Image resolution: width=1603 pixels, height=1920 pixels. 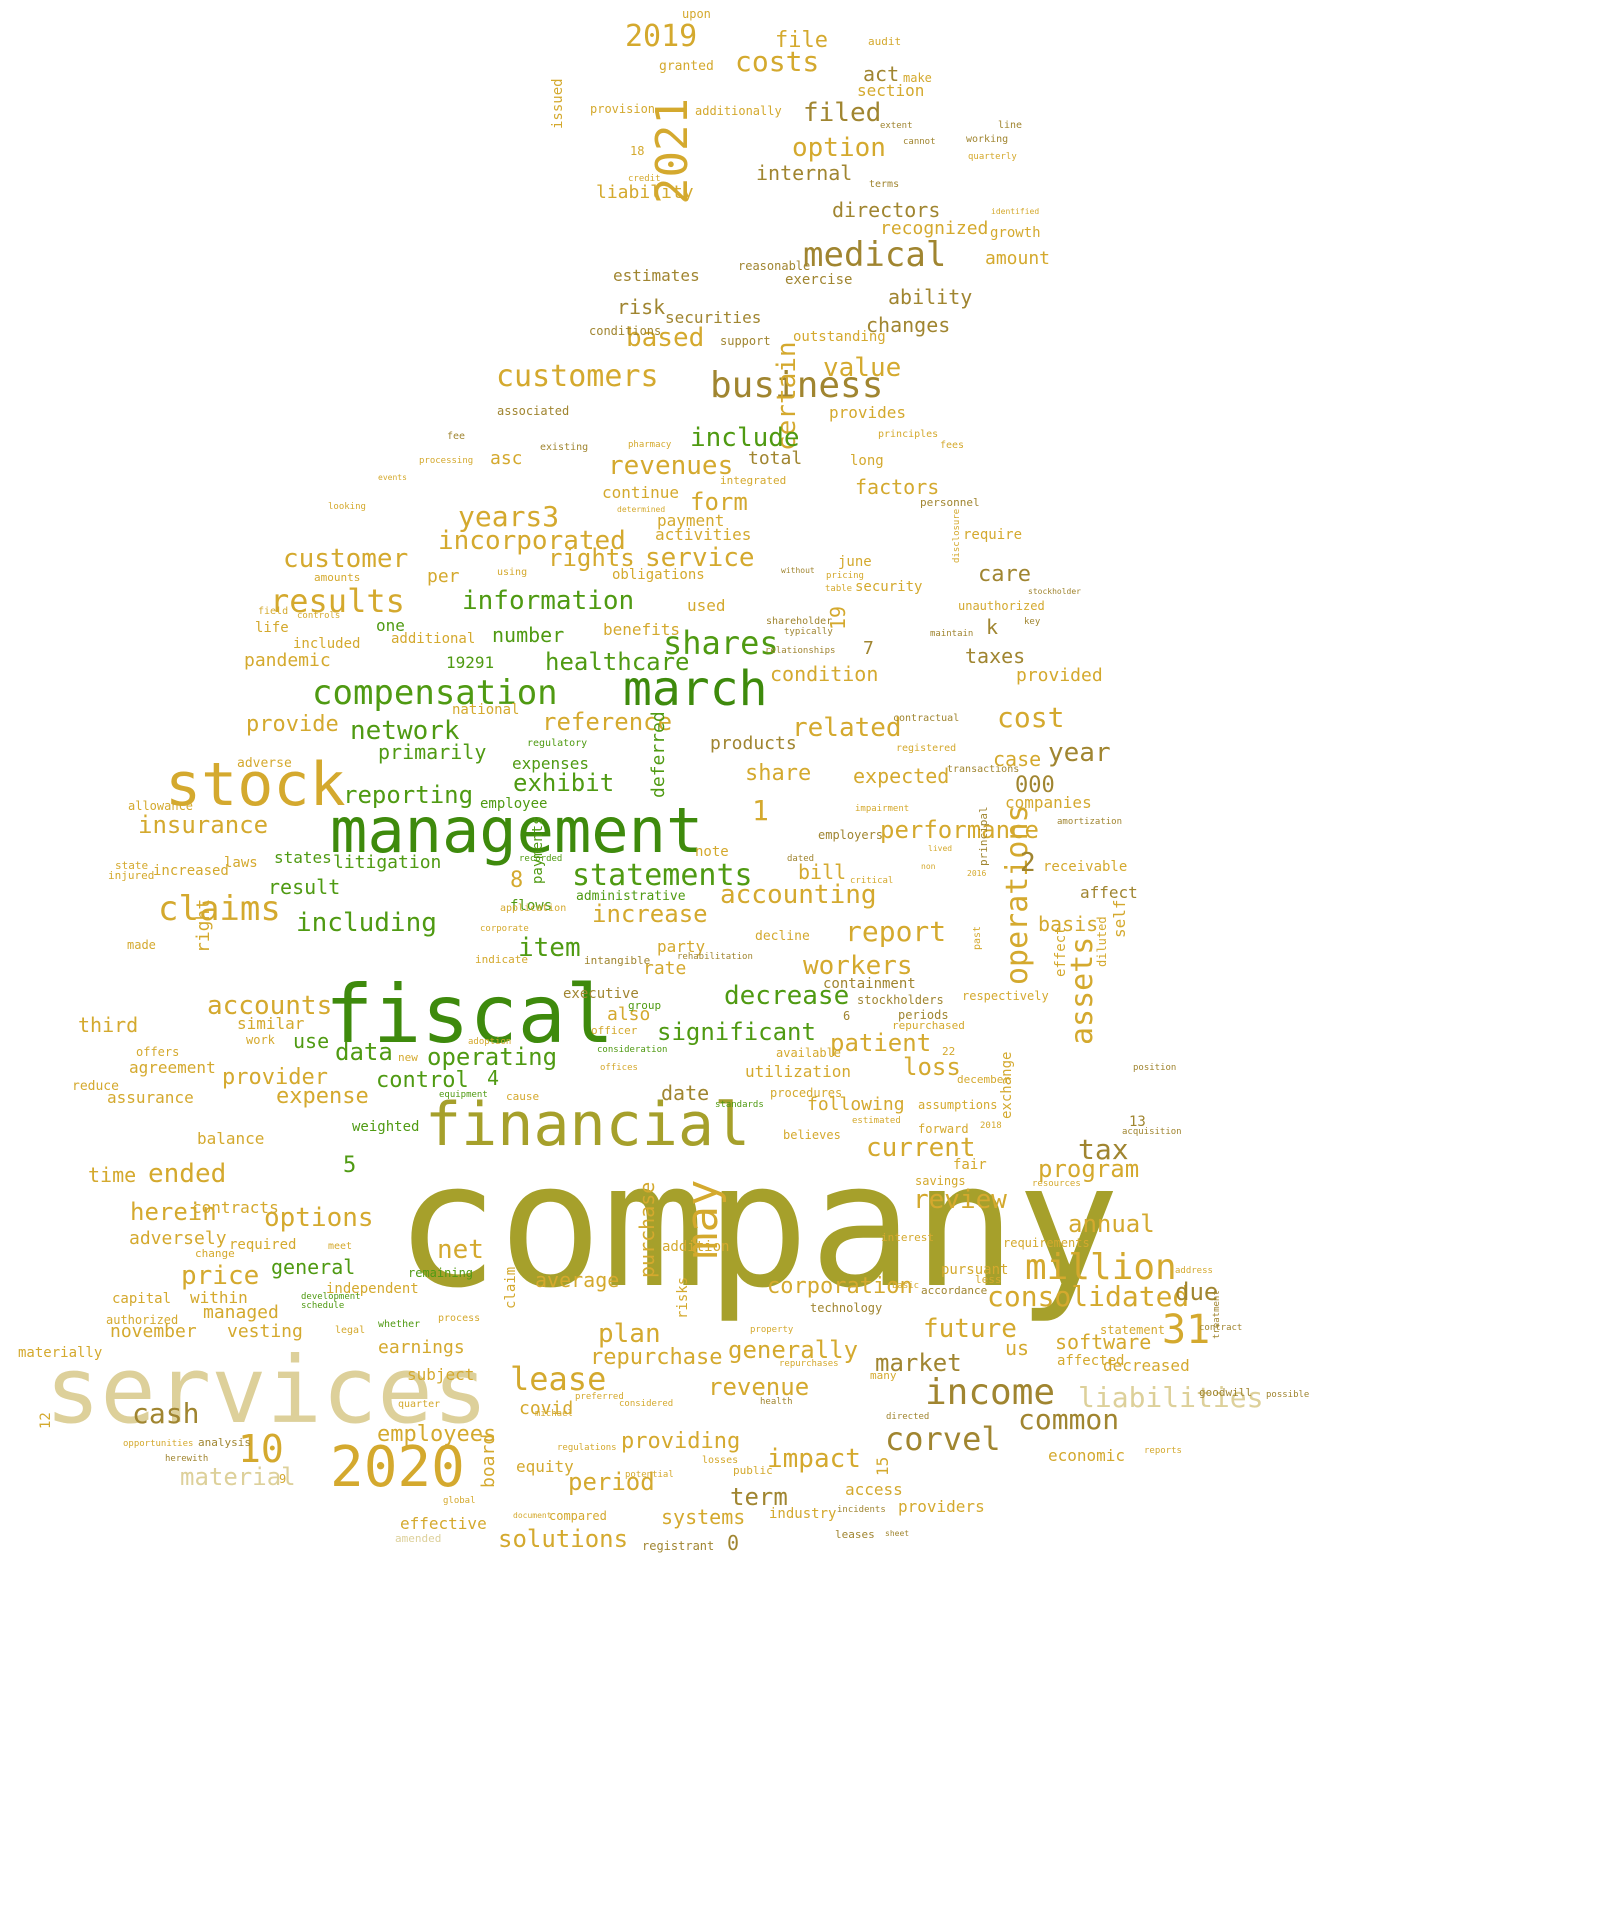 What do you see at coordinates (855, 562) in the screenshot?
I see `cloud-word: june` at bounding box center [855, 562].